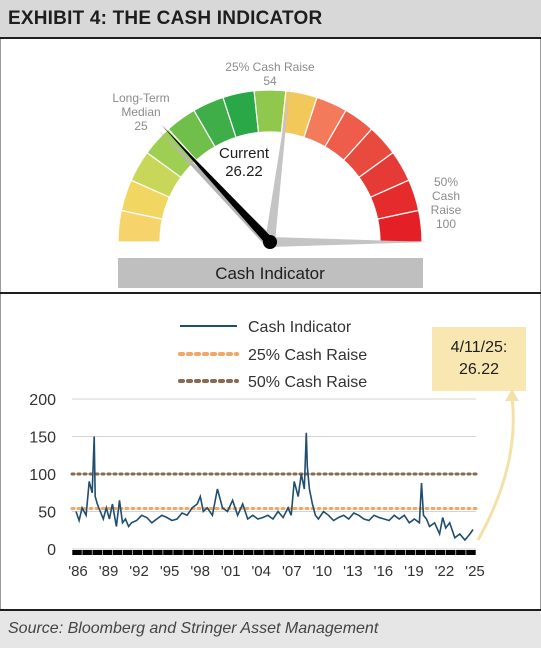  I want to click on gauge-caption-box, so click(270, 273).